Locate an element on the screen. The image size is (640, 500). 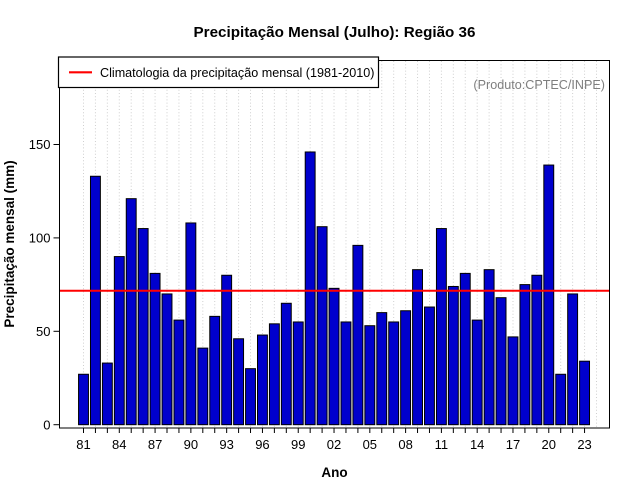
x-tick-label: 99 is located at coordinates (298, 444).